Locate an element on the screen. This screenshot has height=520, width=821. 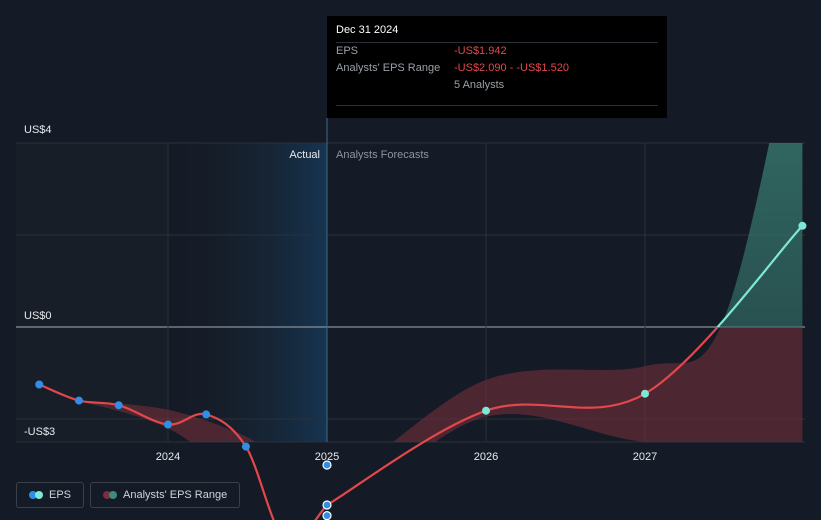
range-legend-icon is located at coordinates (110, 495).